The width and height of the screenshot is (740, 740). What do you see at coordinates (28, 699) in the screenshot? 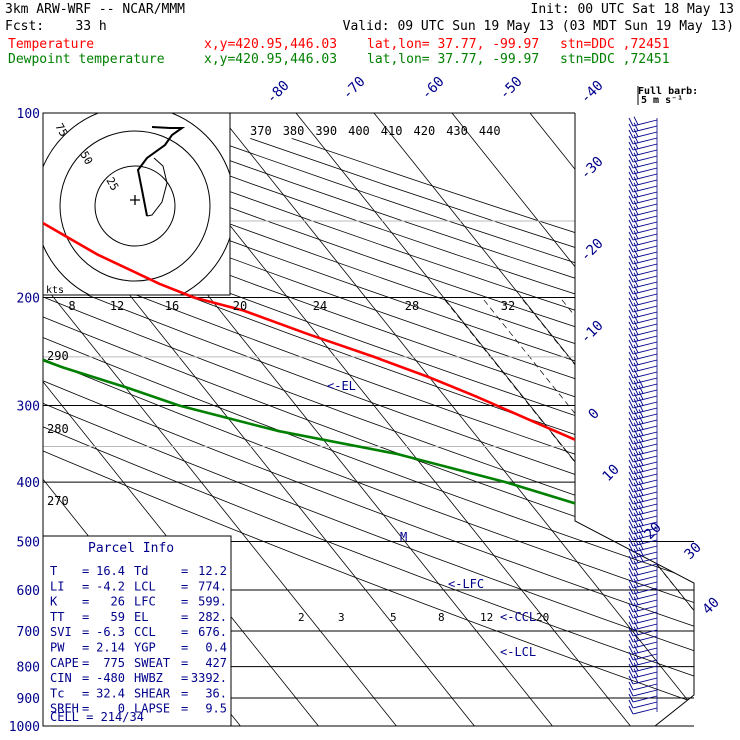
I see `pressure-tick-label: 900` at bounding box center [28, 699].